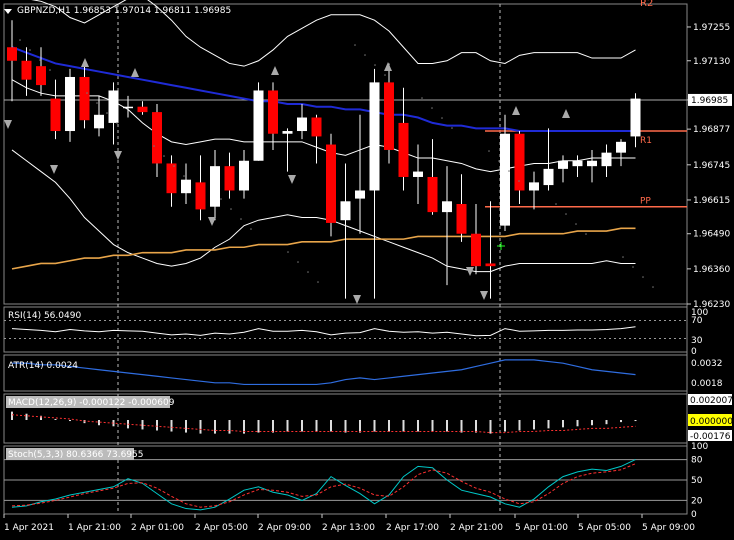 The image size is (734, 540). I want to click on macd-axis-tag-top, so click(710, 399).